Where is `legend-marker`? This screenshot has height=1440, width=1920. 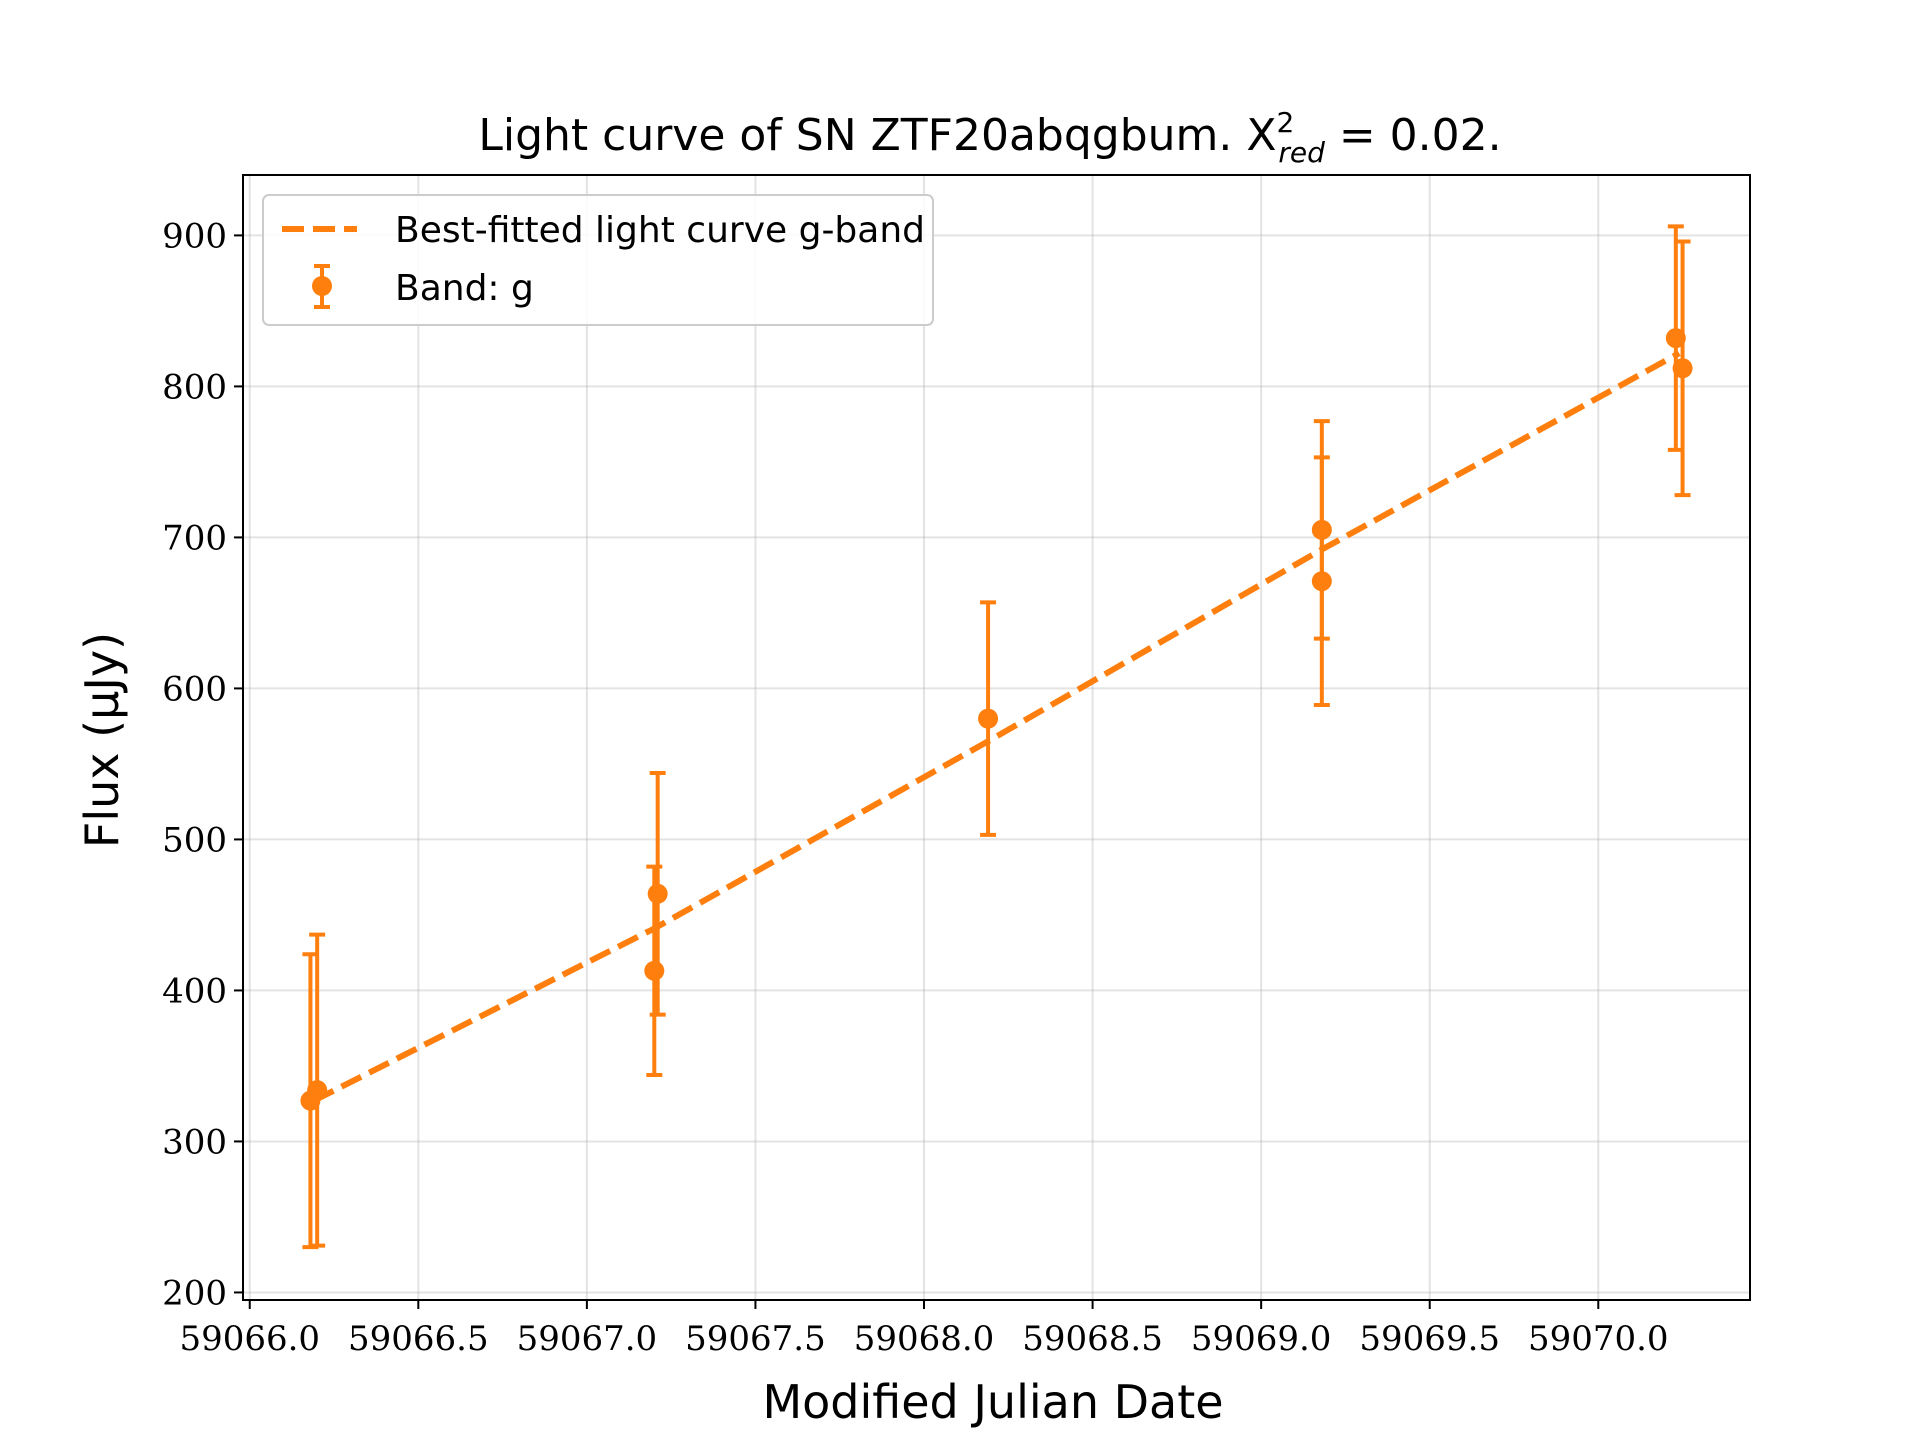 legend-marker is located at coordinates (322, 286).